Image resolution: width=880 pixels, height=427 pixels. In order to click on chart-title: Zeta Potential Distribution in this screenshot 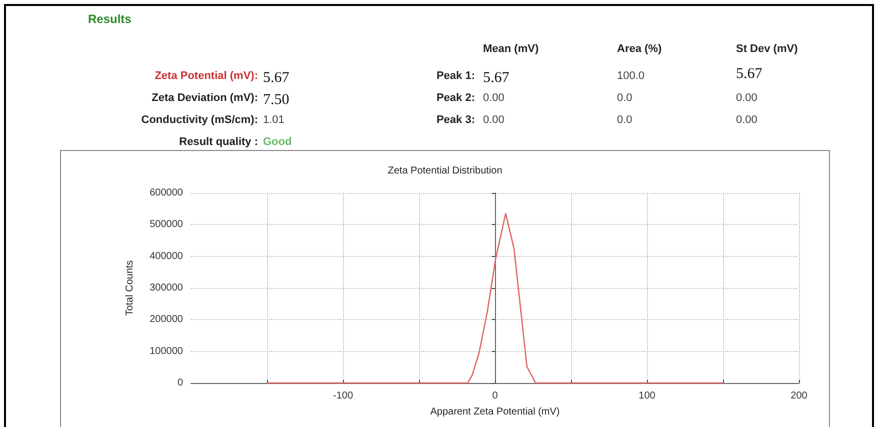, I will do `click(445, 171)`.